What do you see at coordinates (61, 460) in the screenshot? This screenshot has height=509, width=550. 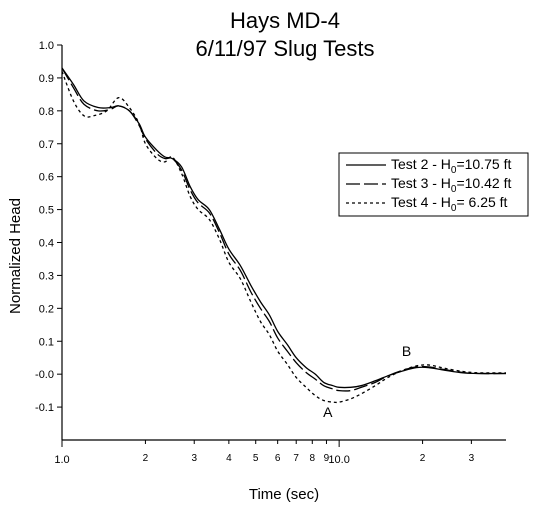 I see `x-major-tick-label: 1.0` at bounding box center [61, 460].